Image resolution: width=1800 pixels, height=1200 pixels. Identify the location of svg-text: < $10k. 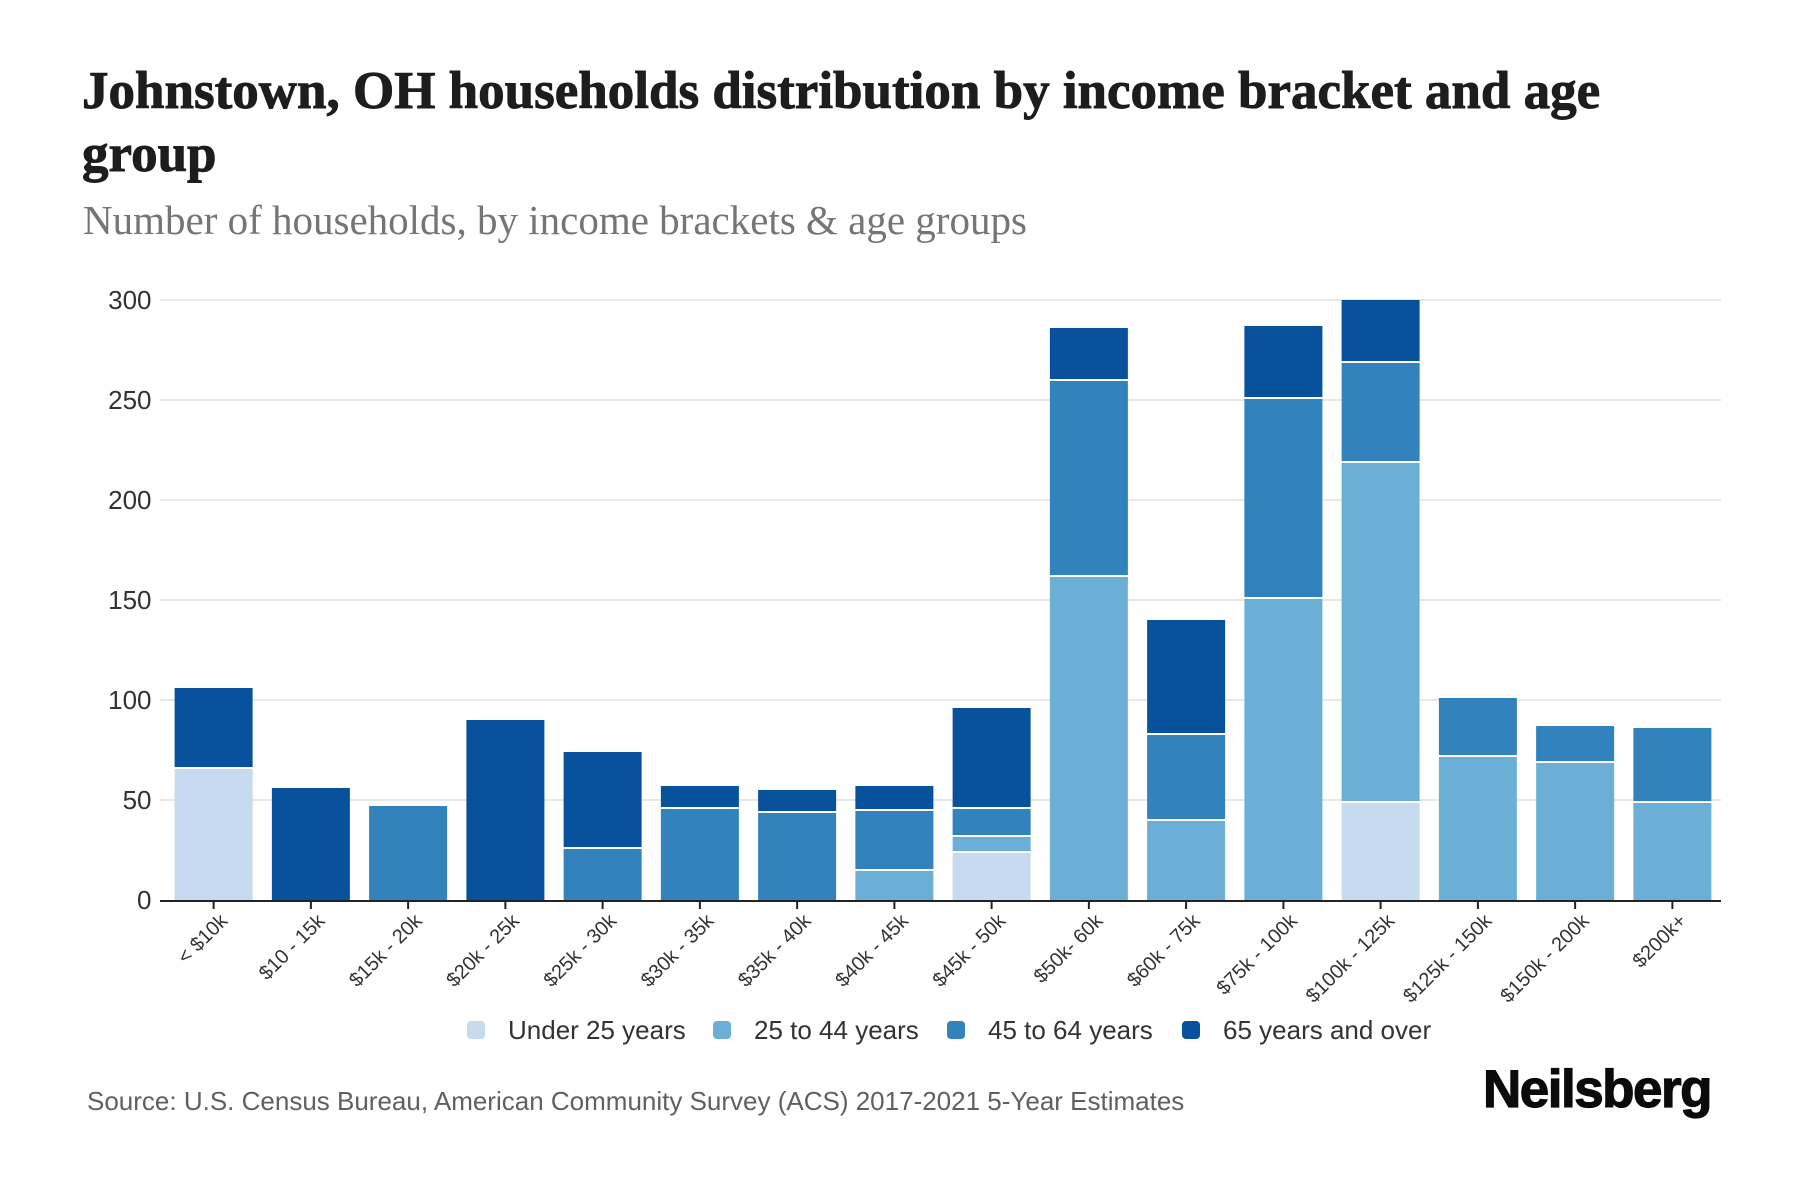
(203, 938).